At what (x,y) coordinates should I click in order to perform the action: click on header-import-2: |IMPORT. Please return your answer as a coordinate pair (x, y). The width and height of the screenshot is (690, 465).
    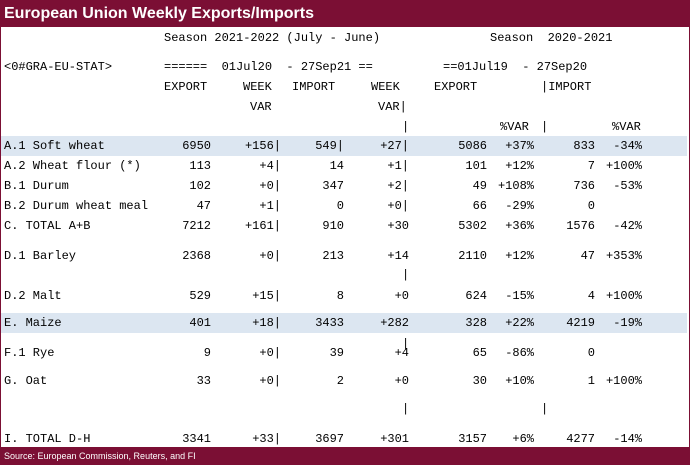
    Looking at the image, I should click on (566, 87).